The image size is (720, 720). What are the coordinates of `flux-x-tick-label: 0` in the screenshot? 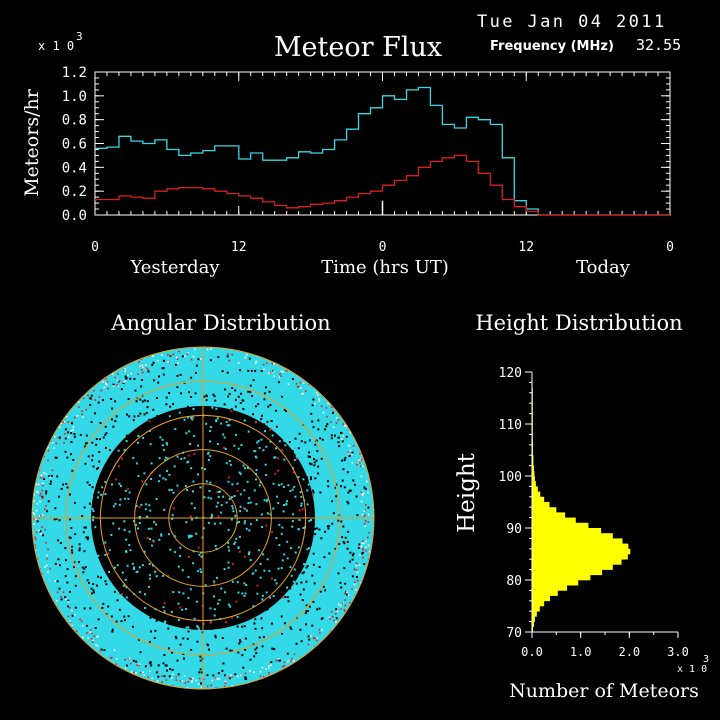 It's located at (95, 247).